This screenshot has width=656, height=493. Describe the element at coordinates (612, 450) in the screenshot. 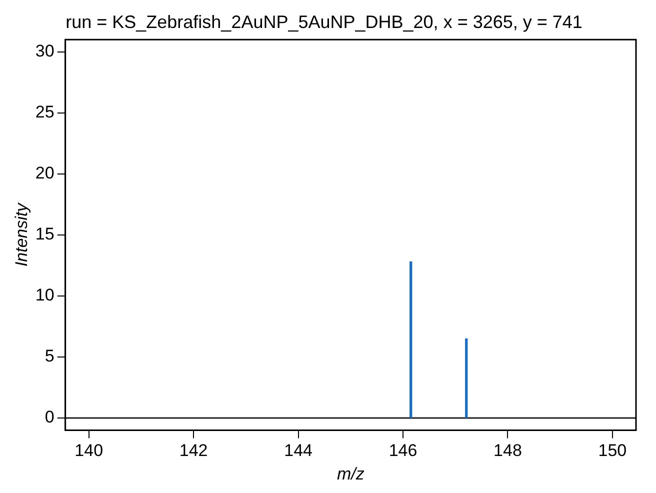

I see `x-tick-label: 150` at that location.